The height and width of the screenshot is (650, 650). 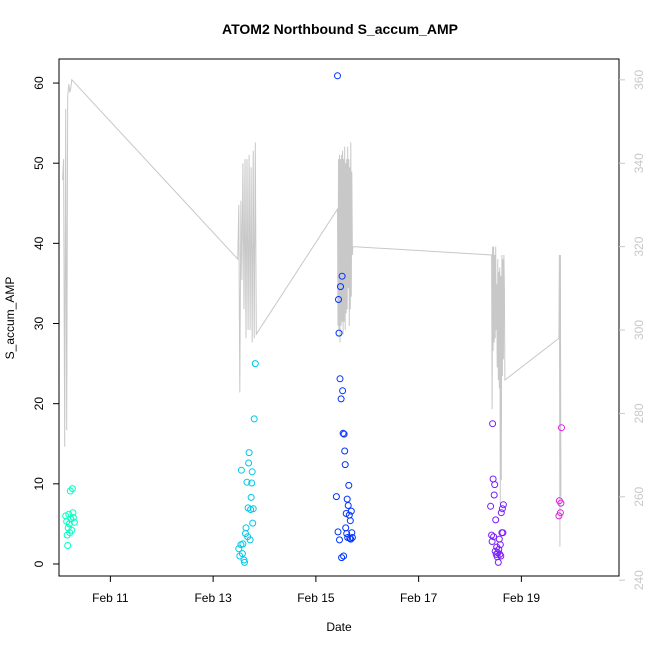 What do you see at coordinates (639, 80) in the screenshot?
I see `y2-tick-label: 360` at bounding box center [639, 80].